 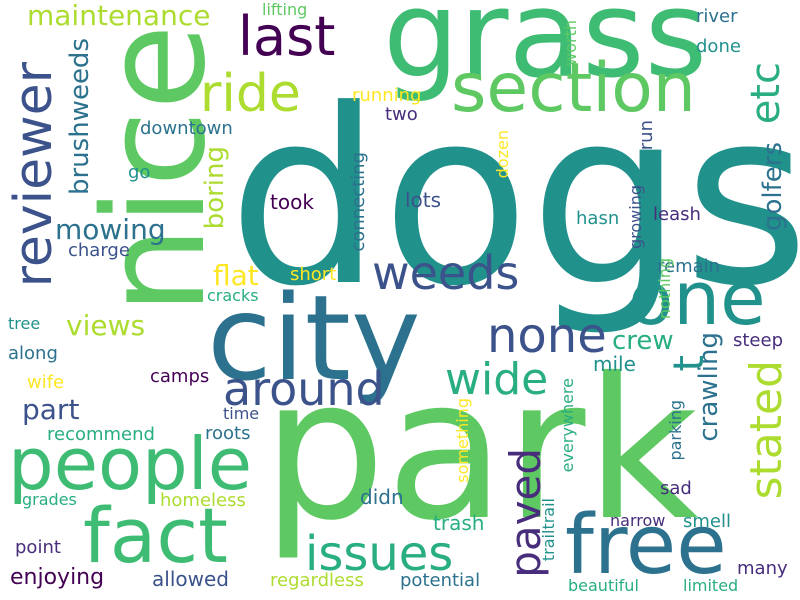 What do you see at coordinates (110, 229) in the screenshot?
I see `word-mowing: mowing` at bounding box center [110, 229].